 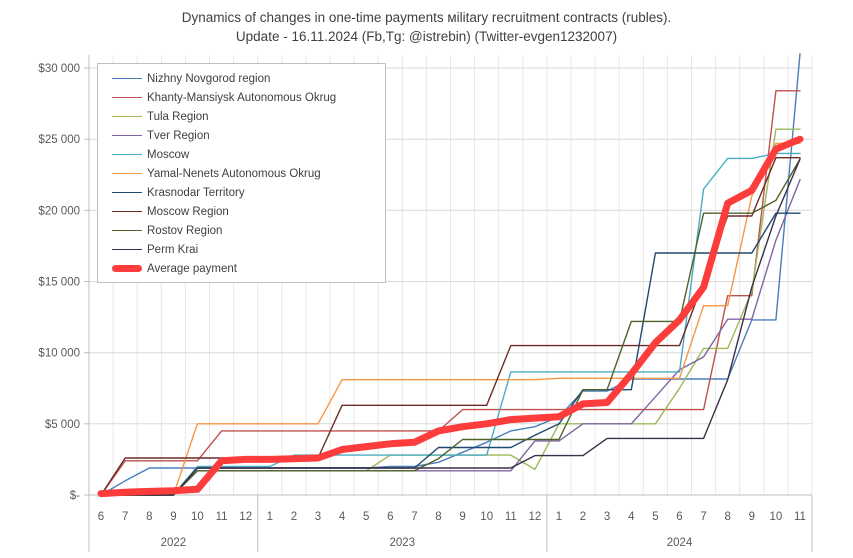 I want to click on legend-item: Khanty-Mansiysk Autonomous Okrug, so click(x=241, y=97).